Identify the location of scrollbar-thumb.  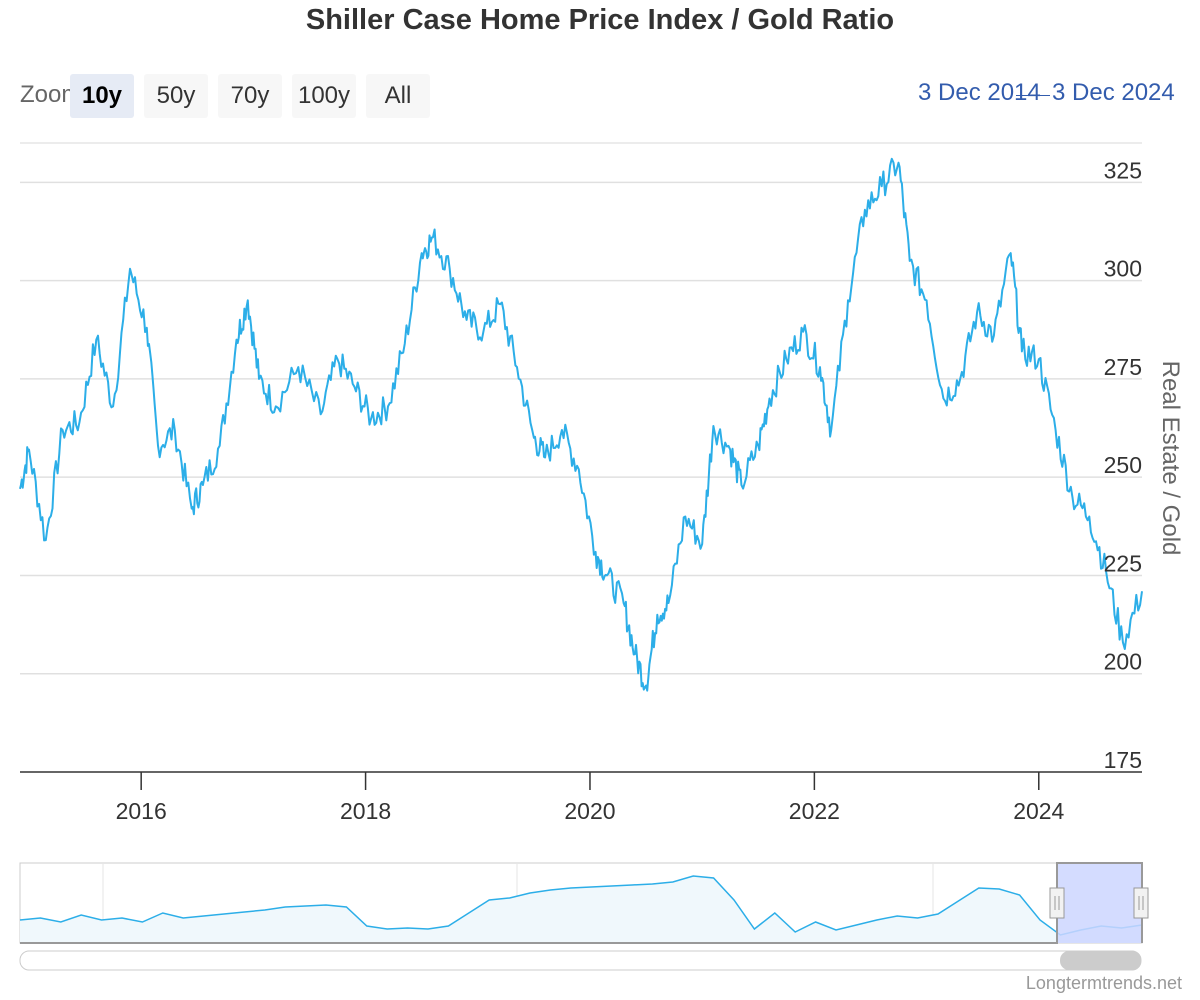
(1100, 960).